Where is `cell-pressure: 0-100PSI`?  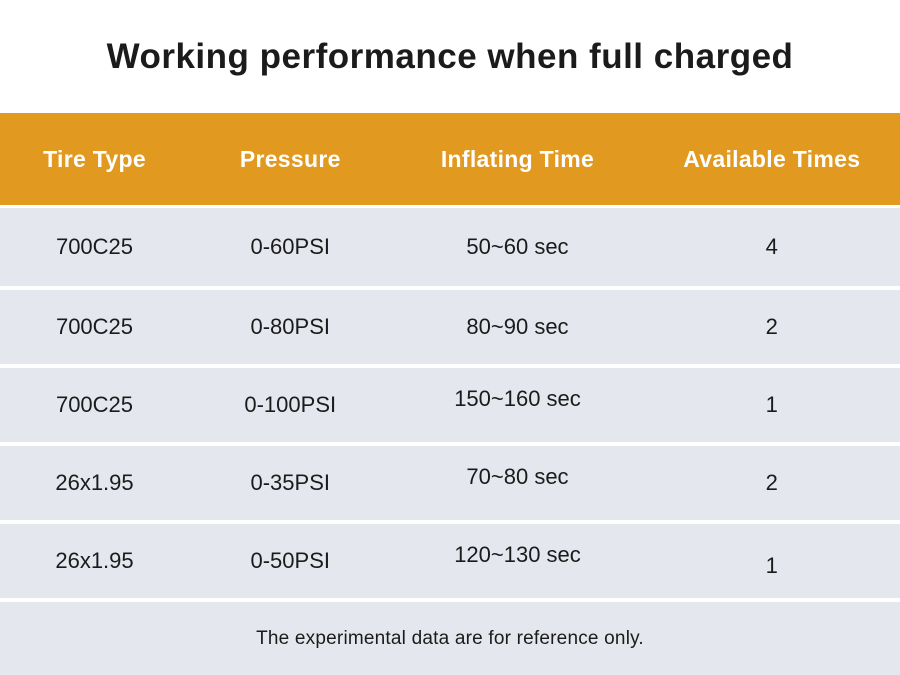 cell-pressure: 0-100PSI is located at coordinates (290, 404).